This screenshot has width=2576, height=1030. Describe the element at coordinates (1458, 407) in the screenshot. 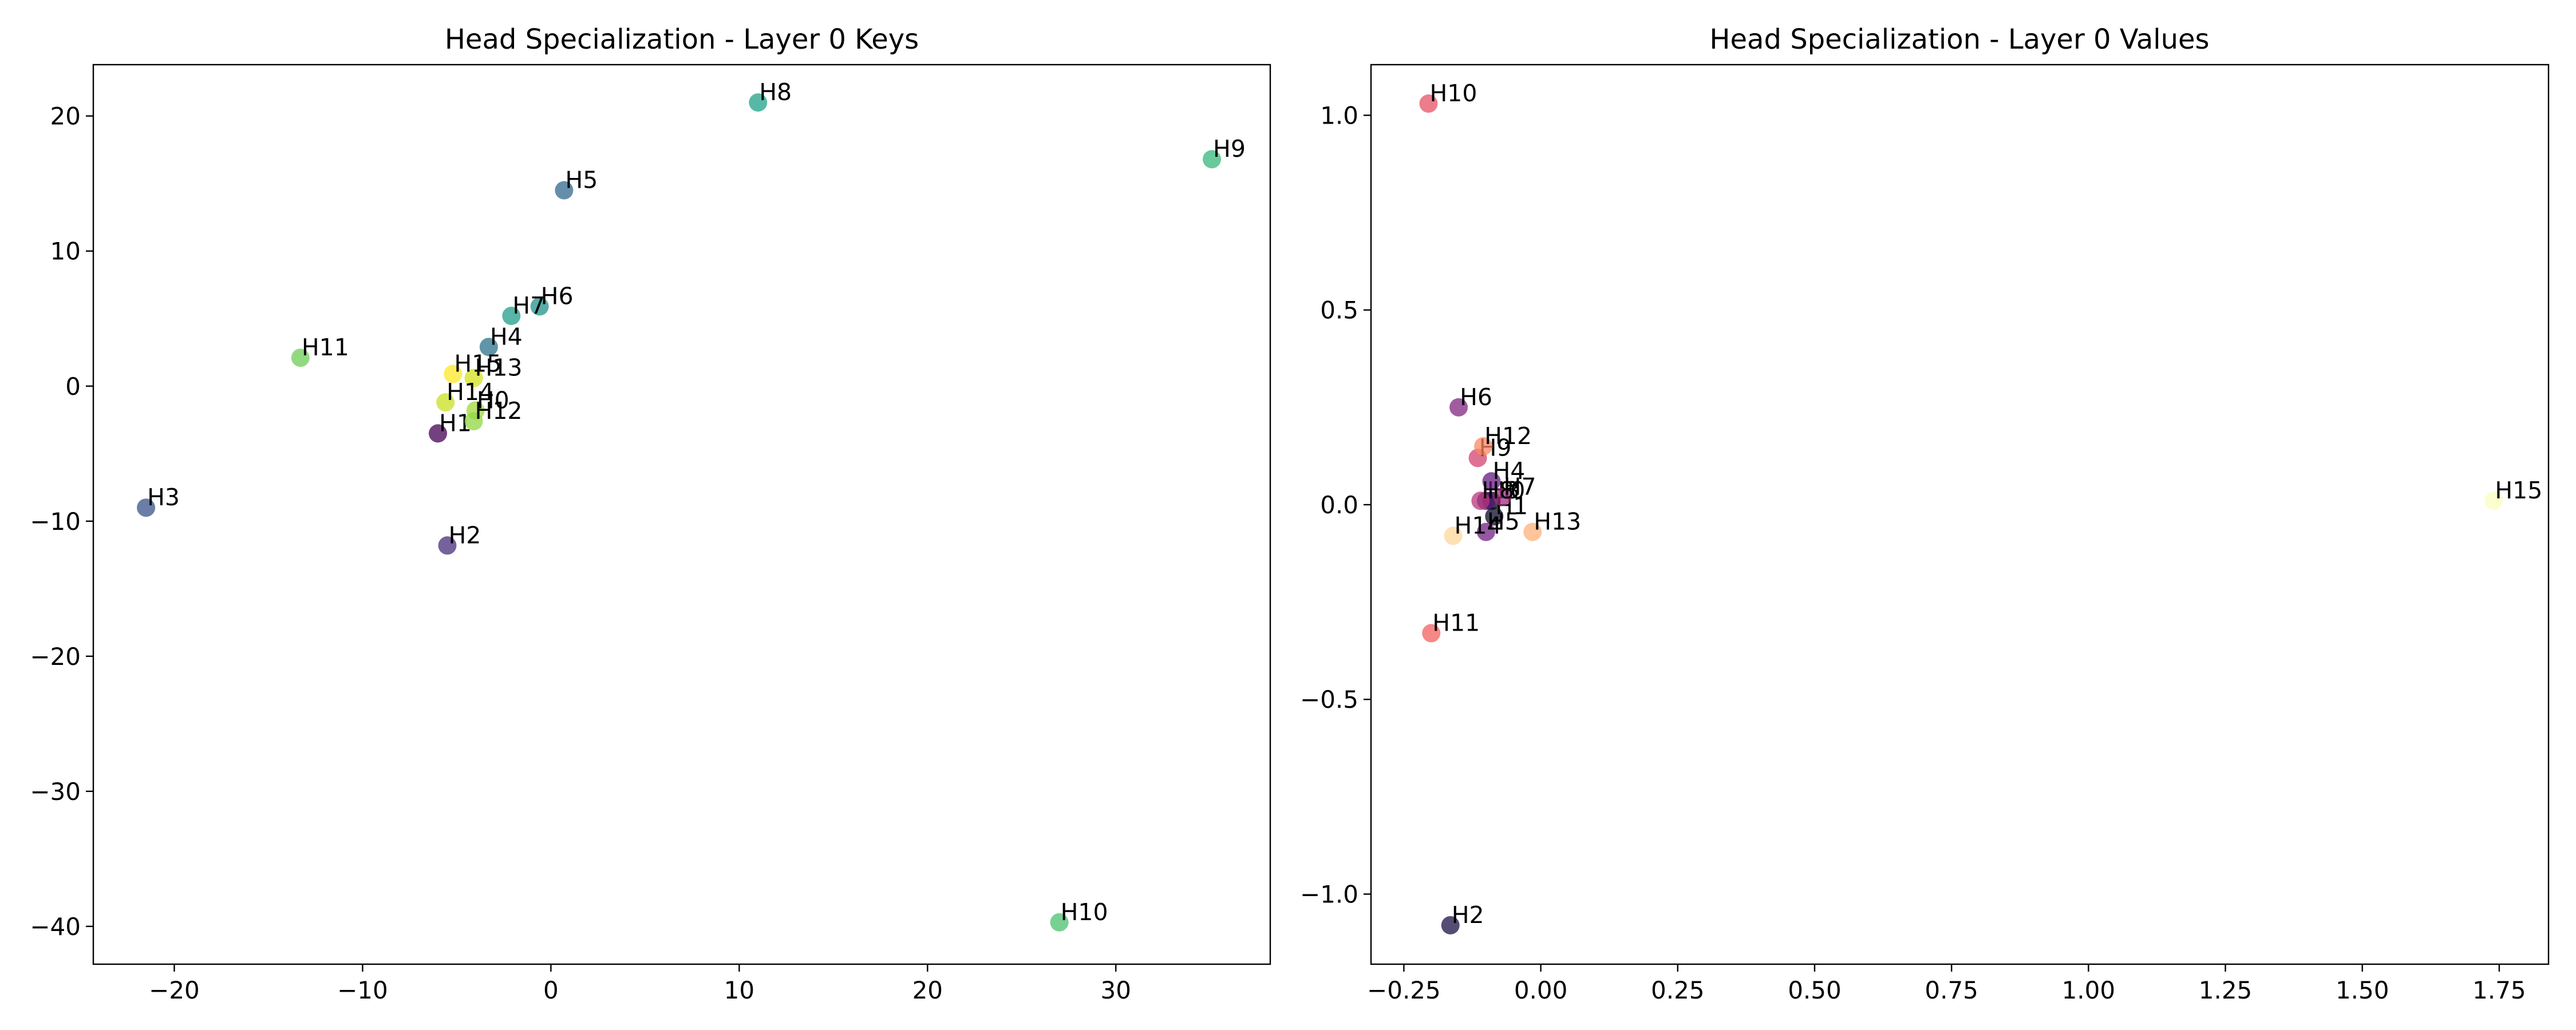

I see `values-point-h6` at that location.